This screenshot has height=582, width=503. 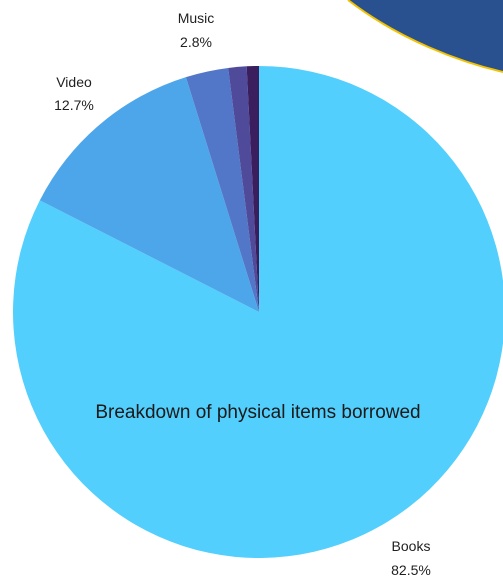 I want to click on chart-title: Breakdown of physical items borrowed, so click(x=257, y=412).